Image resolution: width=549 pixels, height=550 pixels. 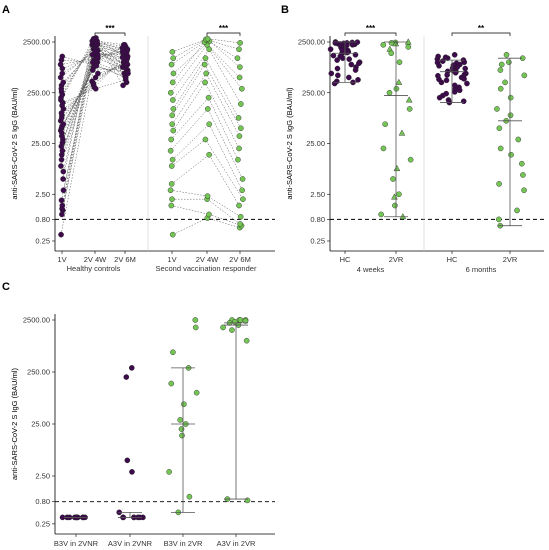 What do you see at coordinates (206, 268) in the screenshot?
I see `group-label: Second vaccination responder` at bounding box center [206, 268].